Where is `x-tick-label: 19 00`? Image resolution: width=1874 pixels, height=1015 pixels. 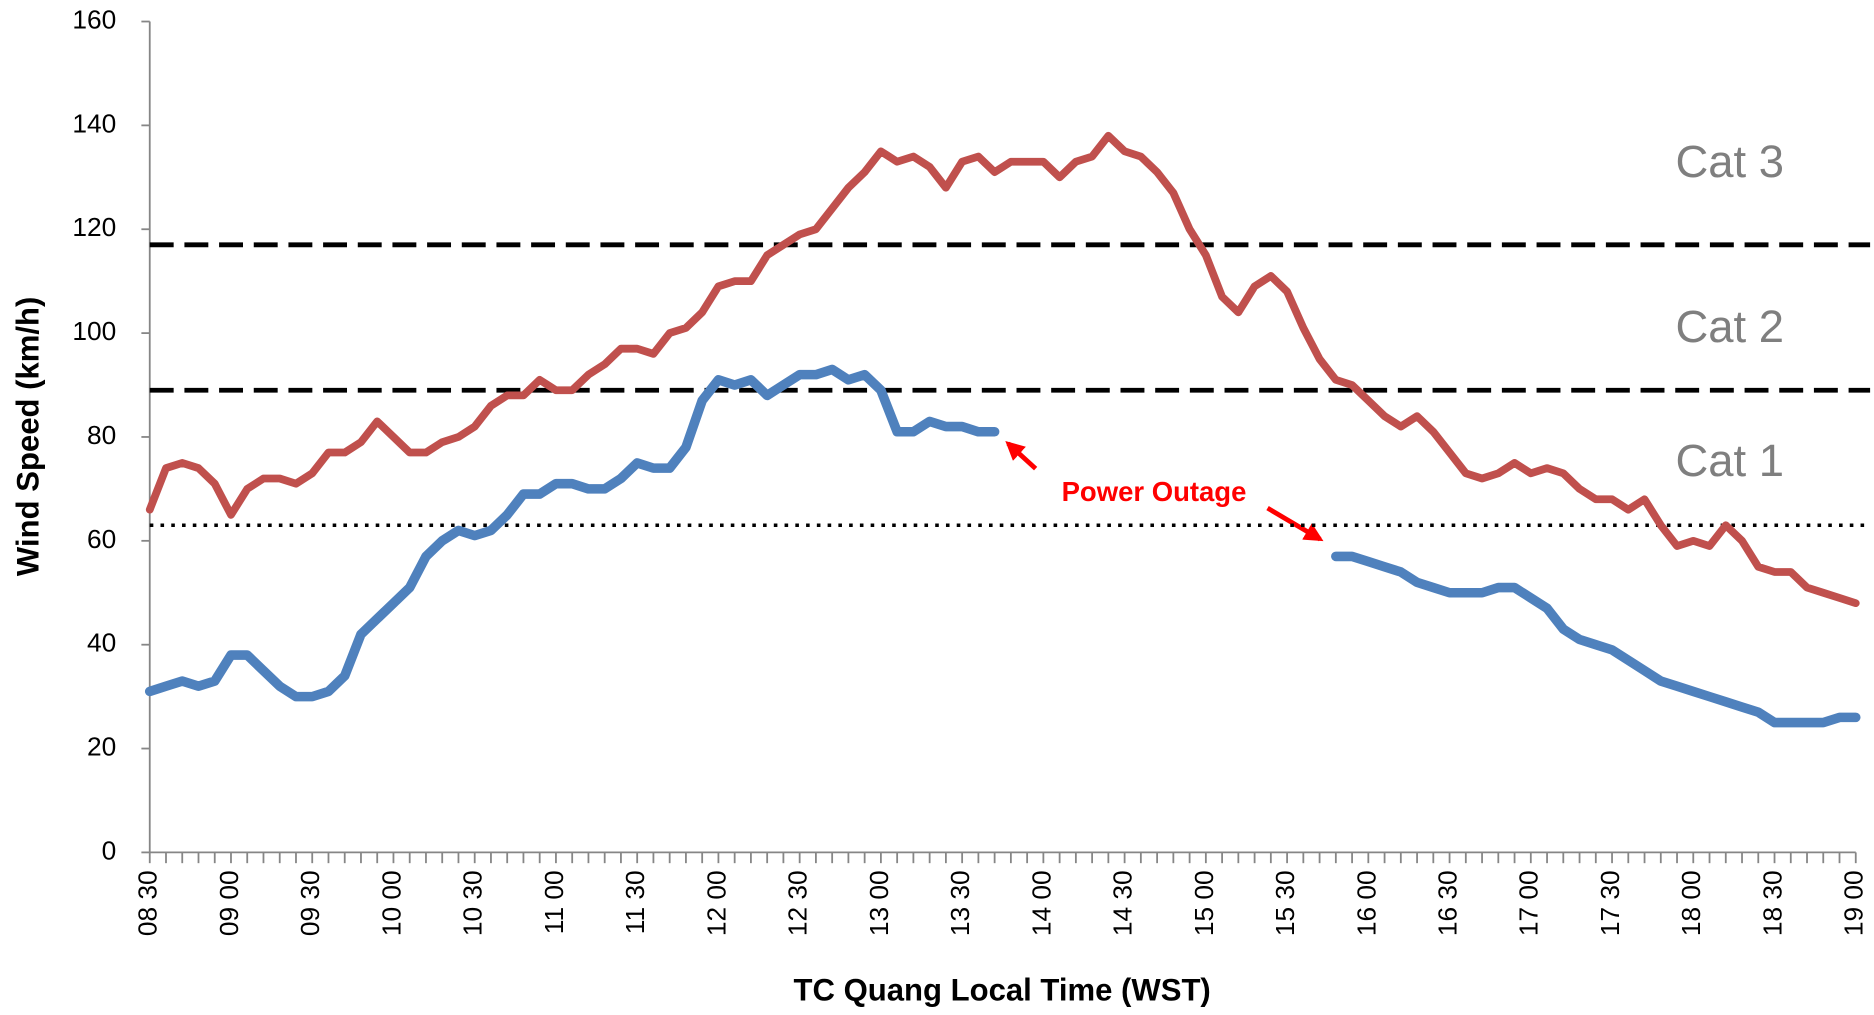 x-tick-label: 19 00 is located at coordinates (1854, 903).